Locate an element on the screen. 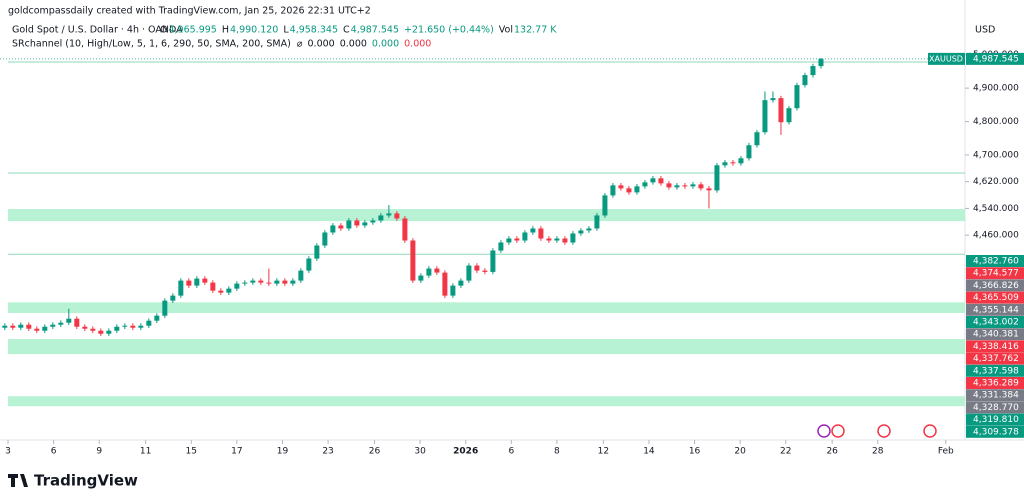 The image size is (1024, 502). x-tick-label: 14 is located at coordinates (649, 452).